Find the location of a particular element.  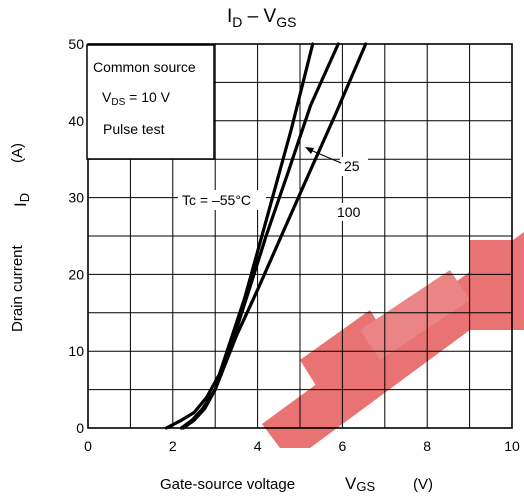

x-tick-label: 2 is located at coordinates (173, 446).